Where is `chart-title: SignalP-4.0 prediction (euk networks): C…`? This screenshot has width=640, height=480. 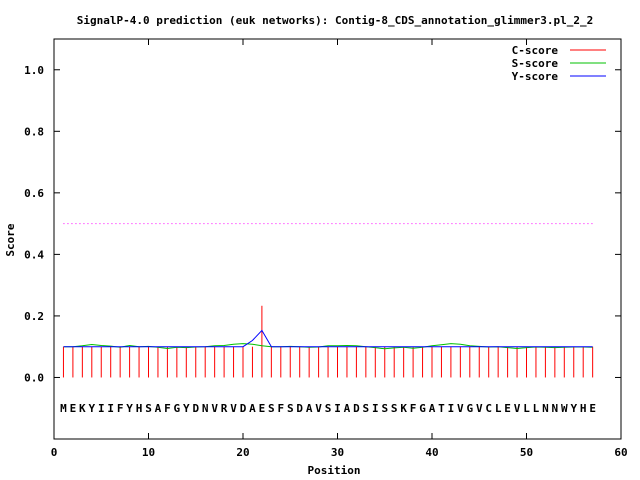
chart-title: SignalP-4.0 prediction (euk networks): C… is located at coordinates (335, 20).